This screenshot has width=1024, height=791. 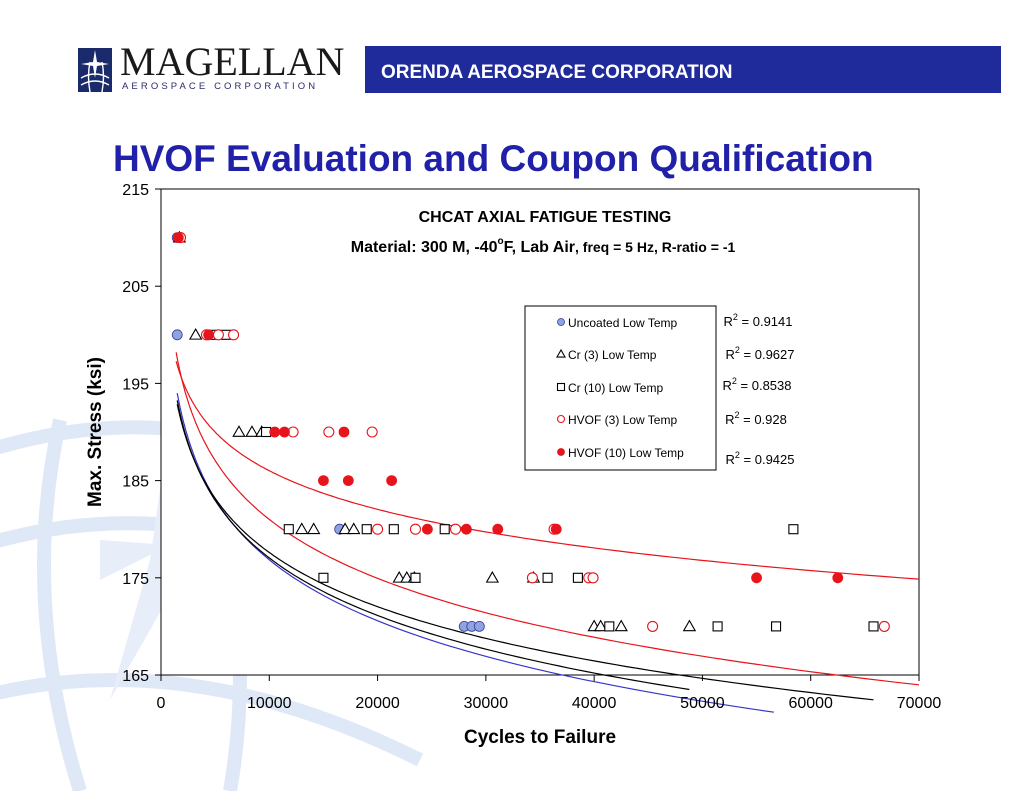 I want to click on y-tick-label: 205, so click(x=135, y=287).